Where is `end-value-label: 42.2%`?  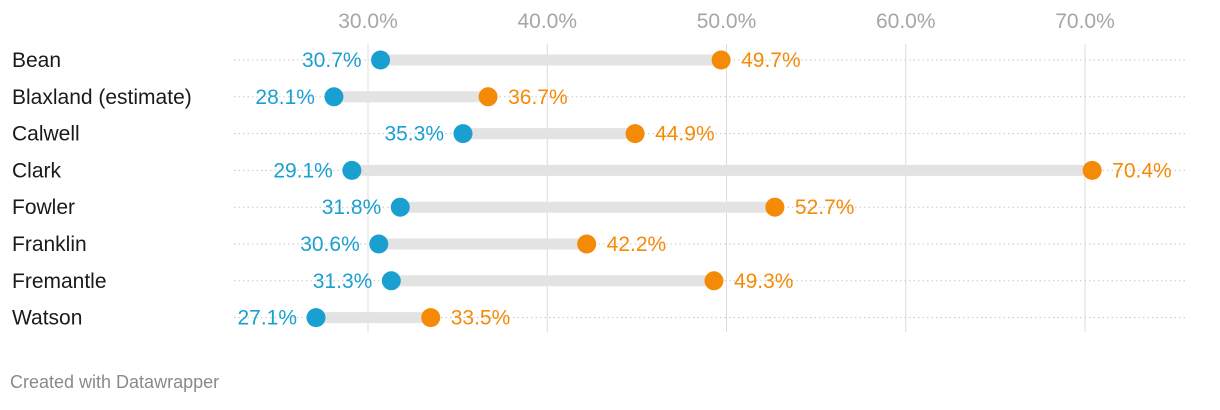
end-value-label: 42.2% is located at coordinates (637, 244).